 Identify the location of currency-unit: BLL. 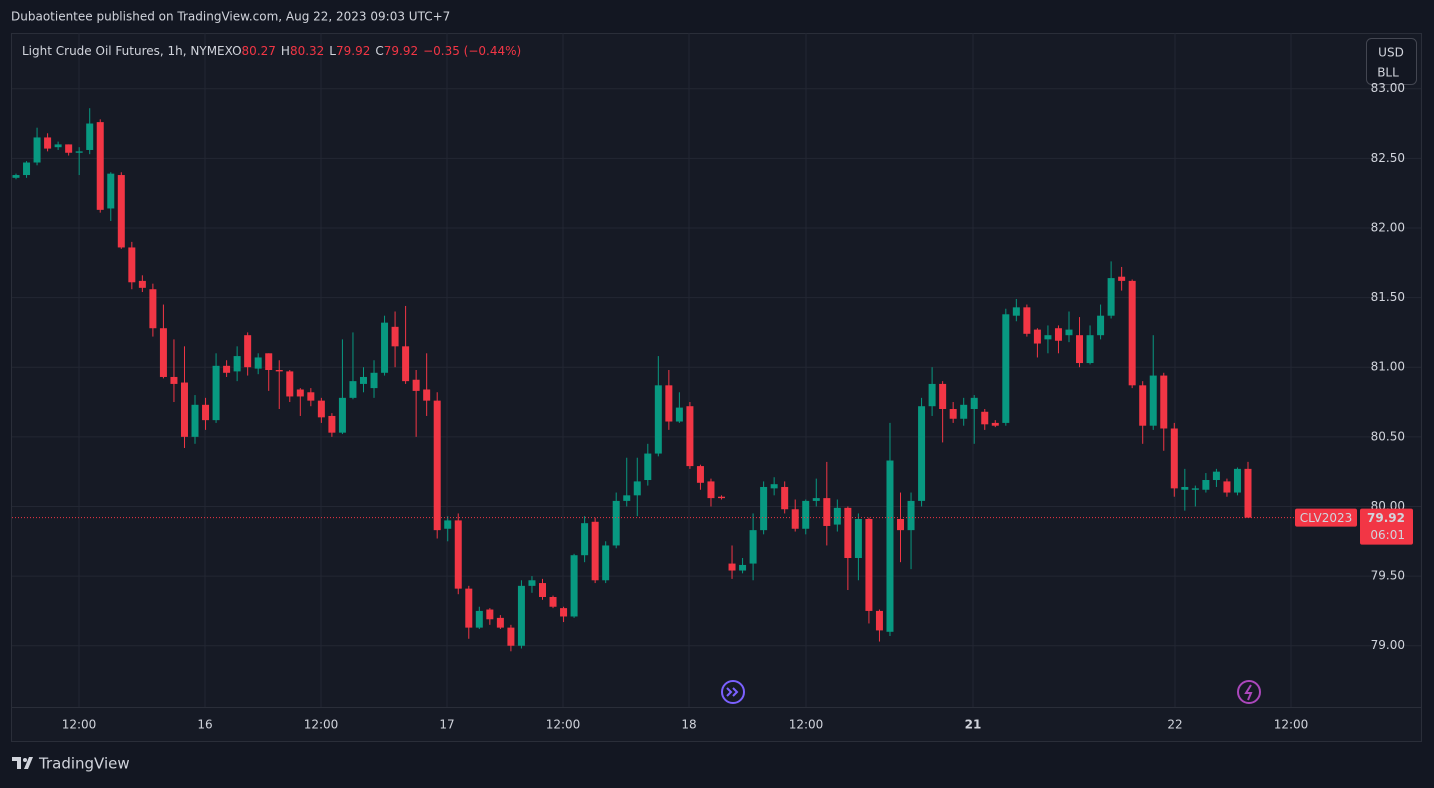
(1388, 73).